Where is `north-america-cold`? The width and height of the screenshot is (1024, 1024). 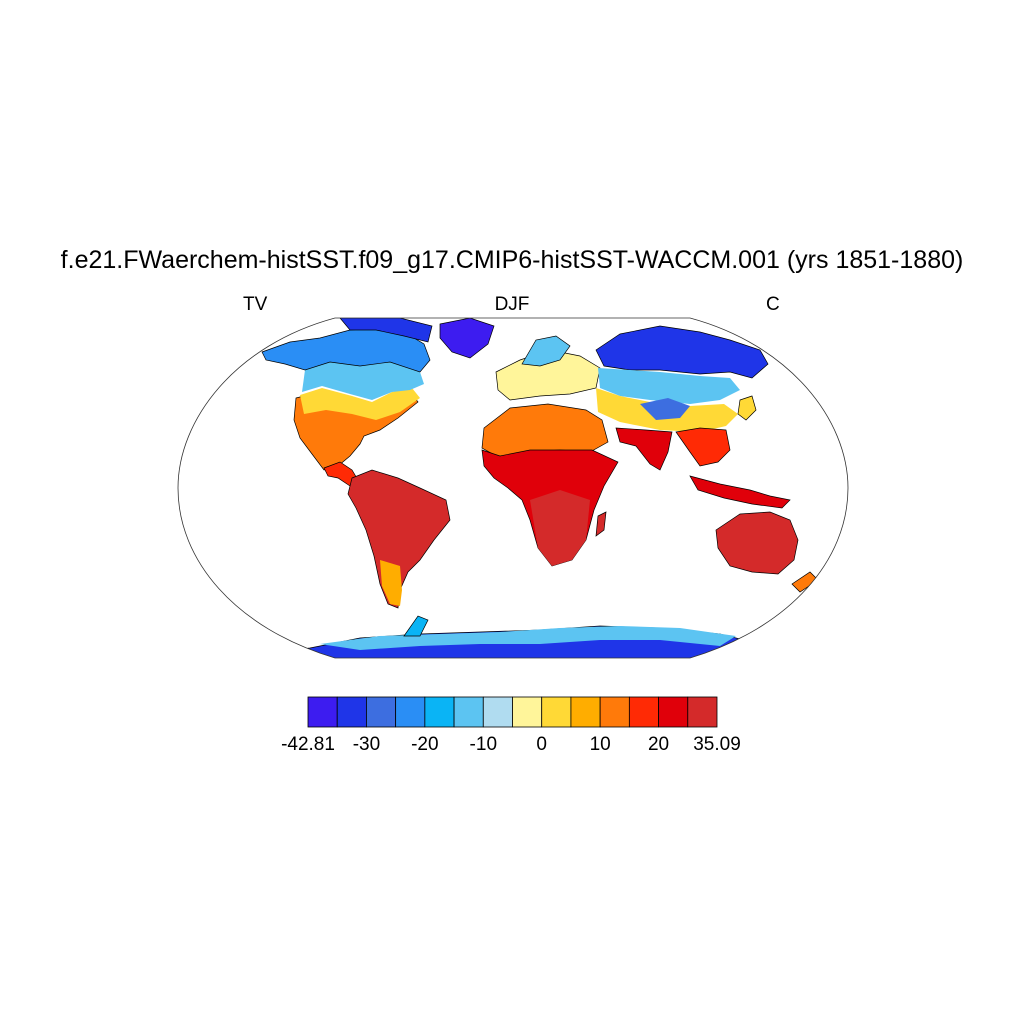 north-america-cold is located at coordinates (346, 350).